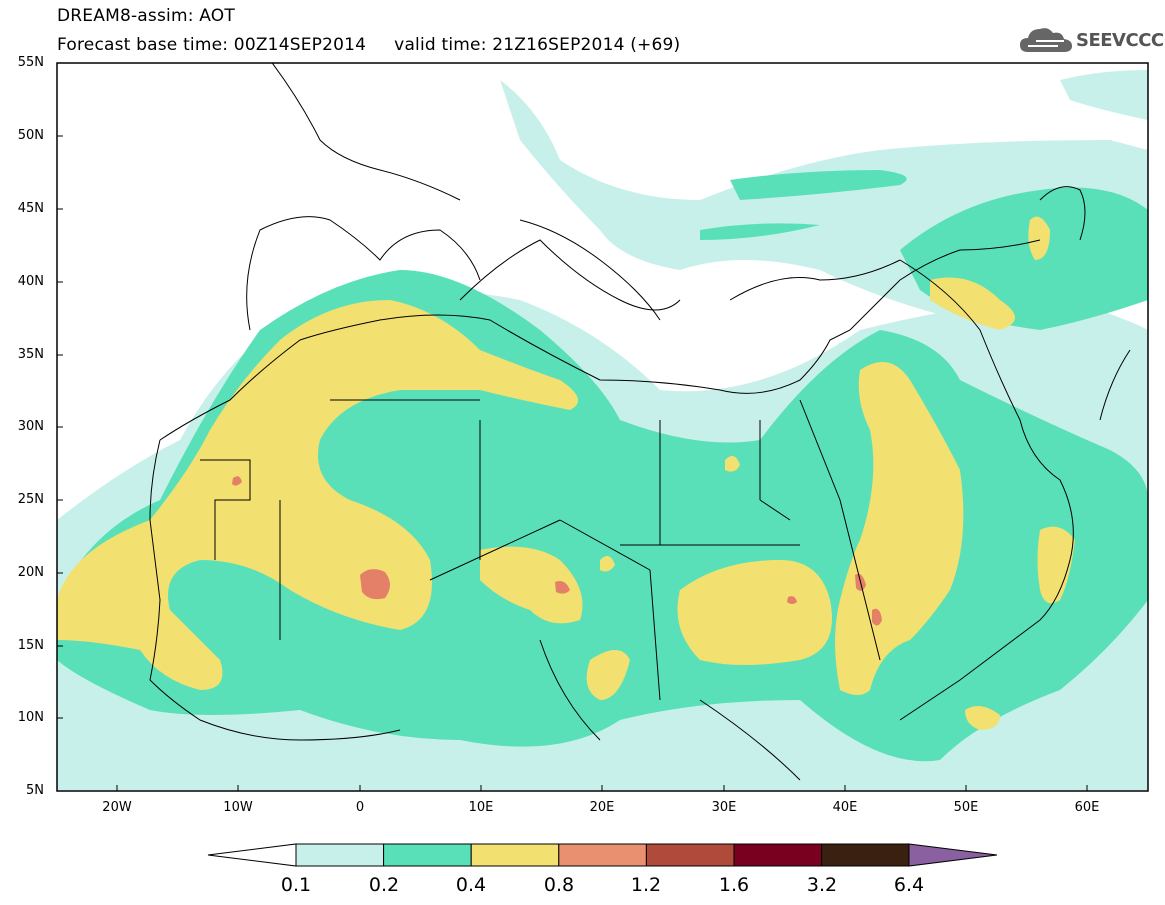  Describe the element at coordinates (845, 807) in the screenshot. I see `lon-label: 40E` at that location.